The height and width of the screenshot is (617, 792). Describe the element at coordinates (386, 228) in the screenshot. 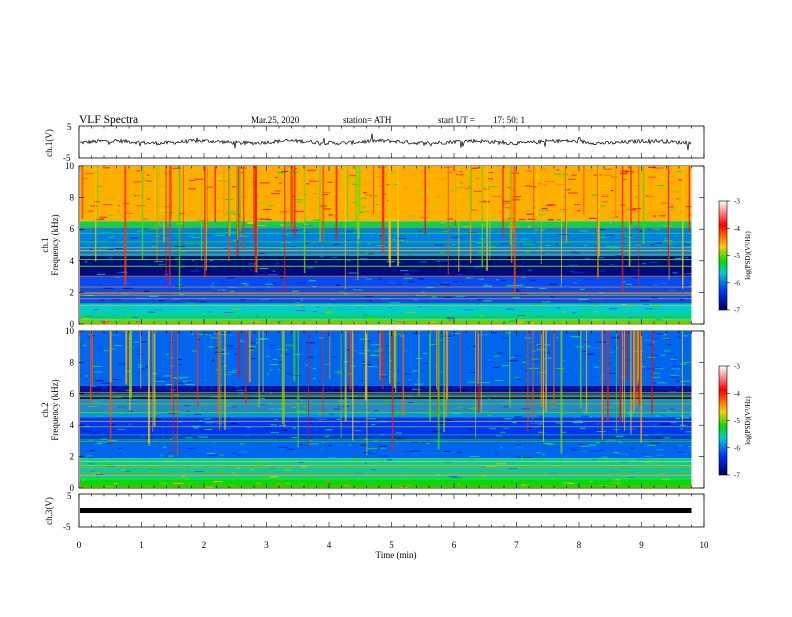

I see `spec1-tone` at that location.